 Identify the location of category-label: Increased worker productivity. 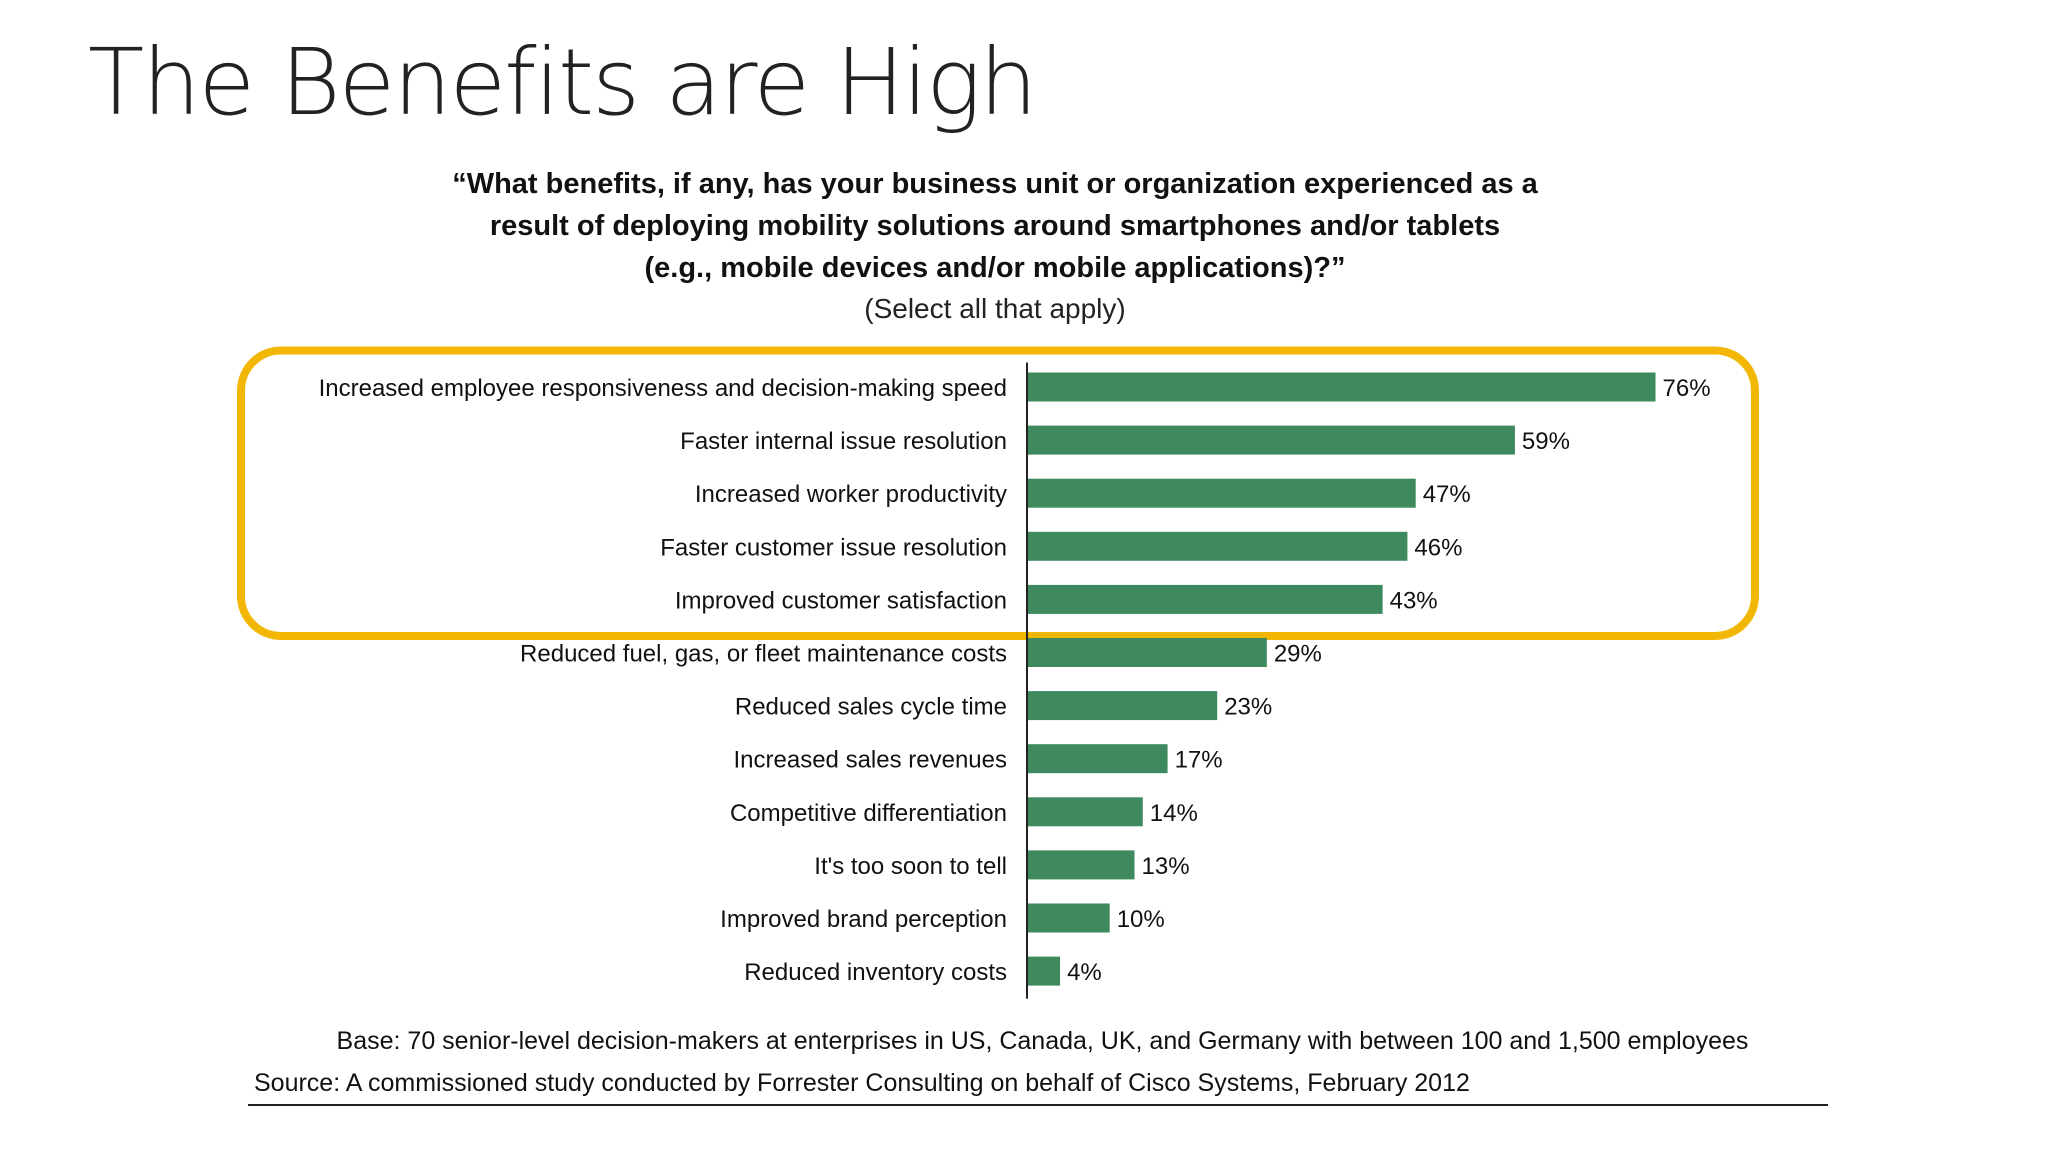
(851, 494).